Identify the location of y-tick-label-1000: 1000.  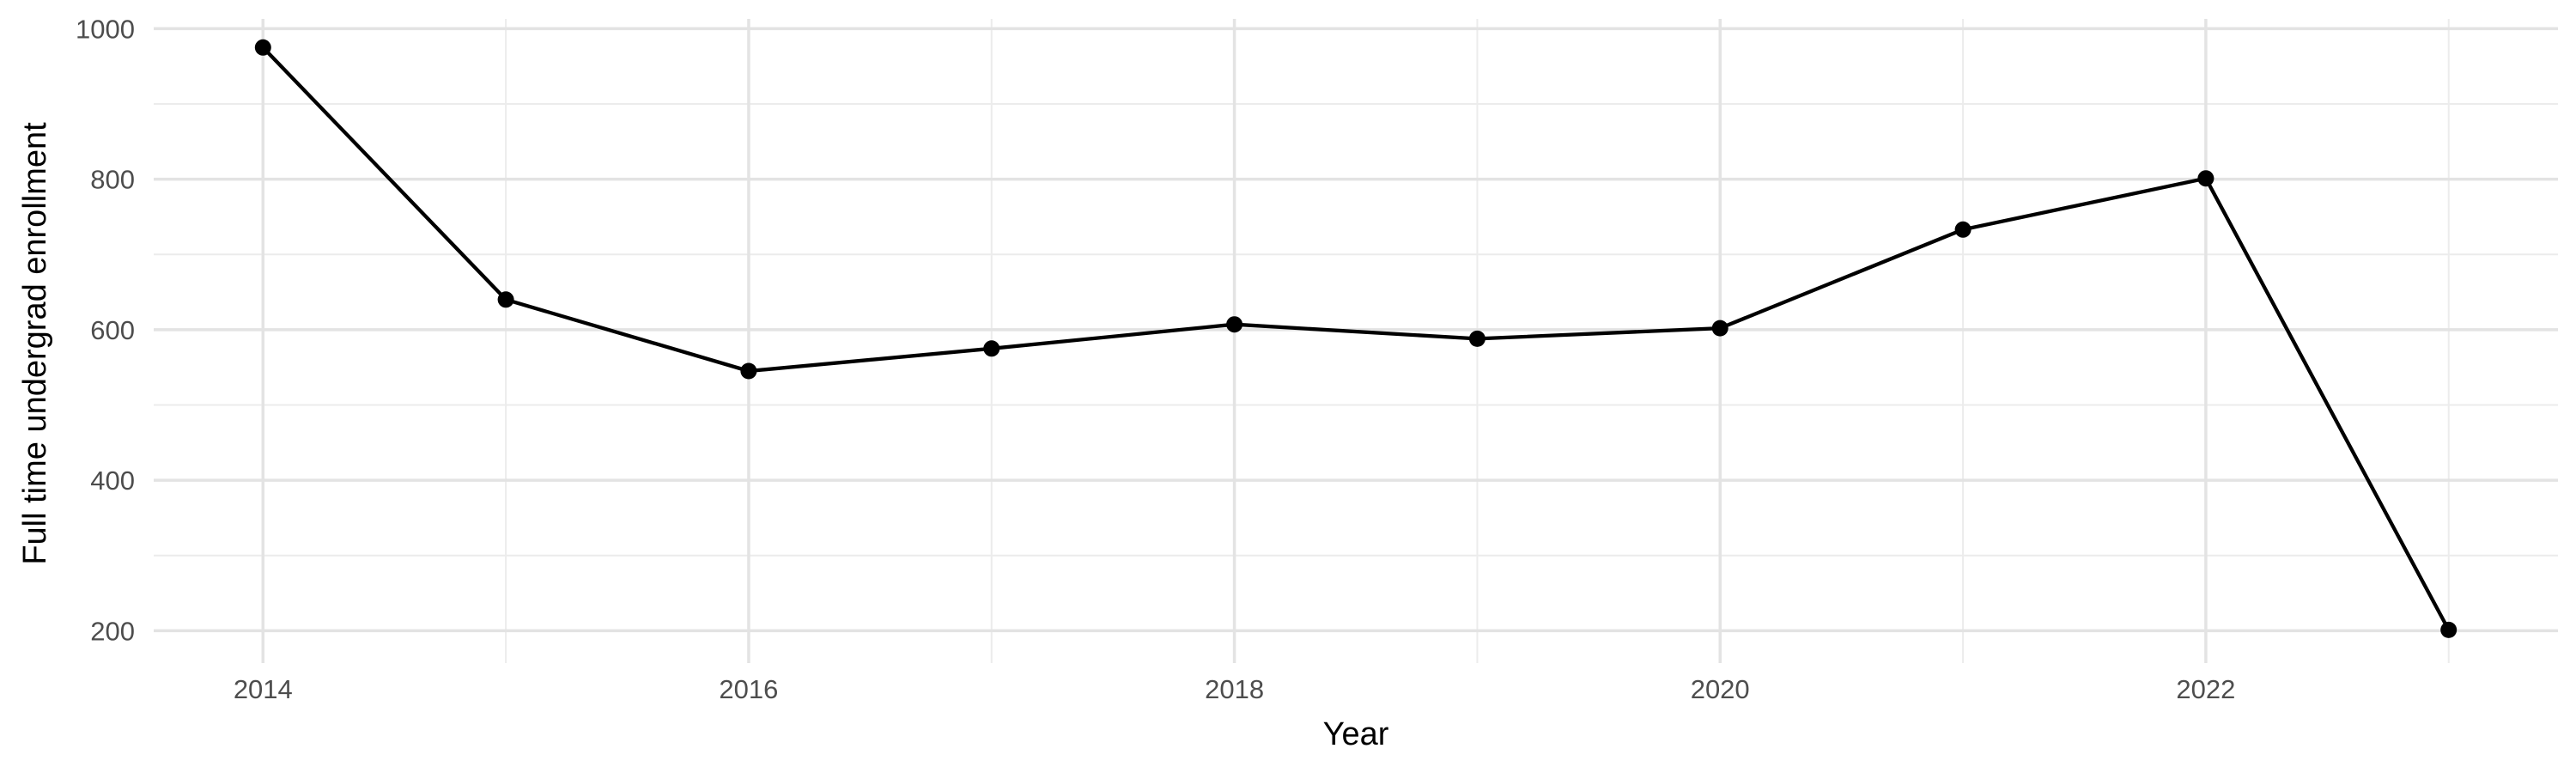
(106, 29).